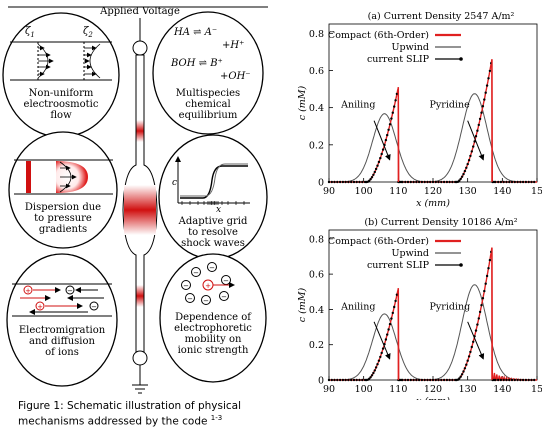 The image size is (542, 428). I want to click on chem-caption-1: Multispecies, so click(208, 93).